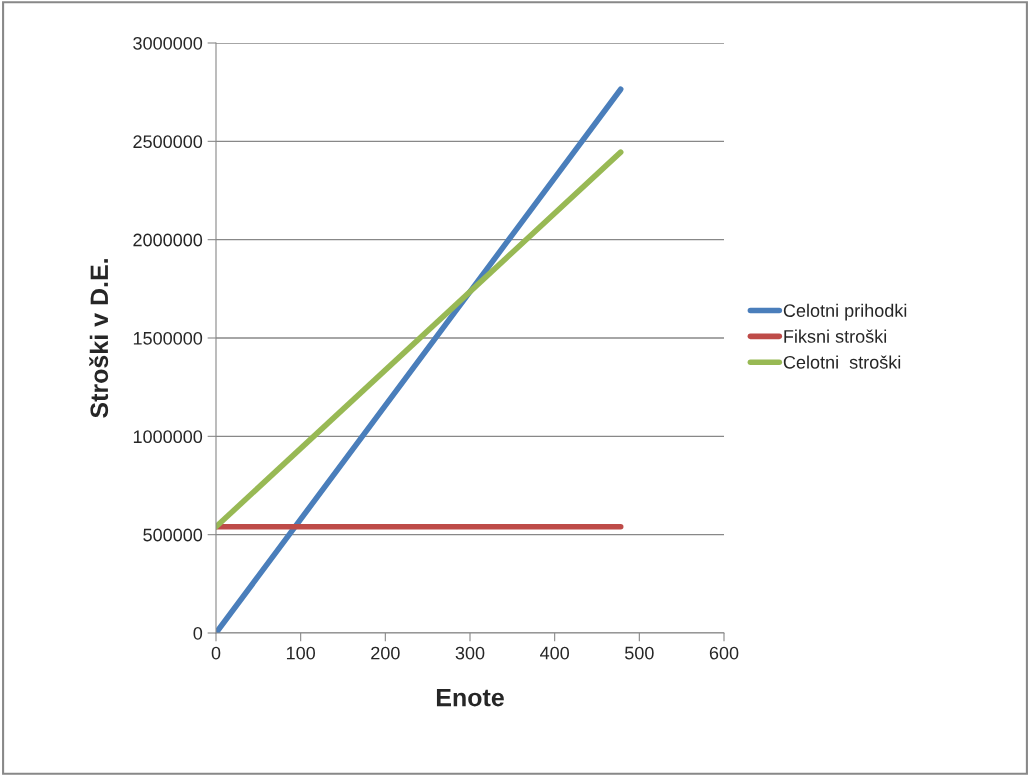  Describe the element at coordinates (168, 338) in the screenshot. I see `y-tick-label: 1500000` at that location.